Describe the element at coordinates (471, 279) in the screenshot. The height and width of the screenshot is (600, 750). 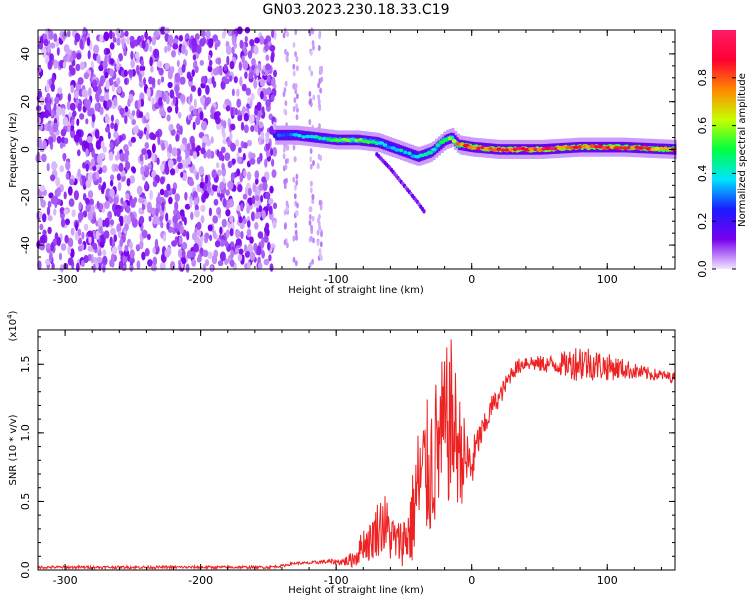
I see `spectrogram-x-tick-label: 0` at that location.